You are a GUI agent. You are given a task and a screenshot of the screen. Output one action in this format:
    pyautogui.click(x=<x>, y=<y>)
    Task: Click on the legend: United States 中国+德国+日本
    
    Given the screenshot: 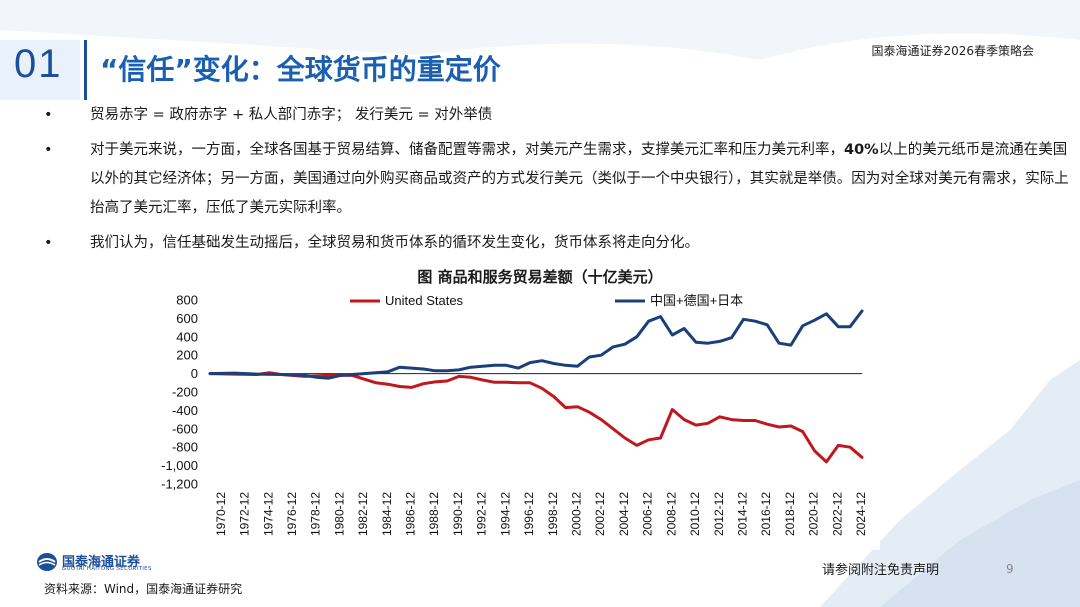 What is the action you would take?
    pyautogui.click(x=546, y=300)
    